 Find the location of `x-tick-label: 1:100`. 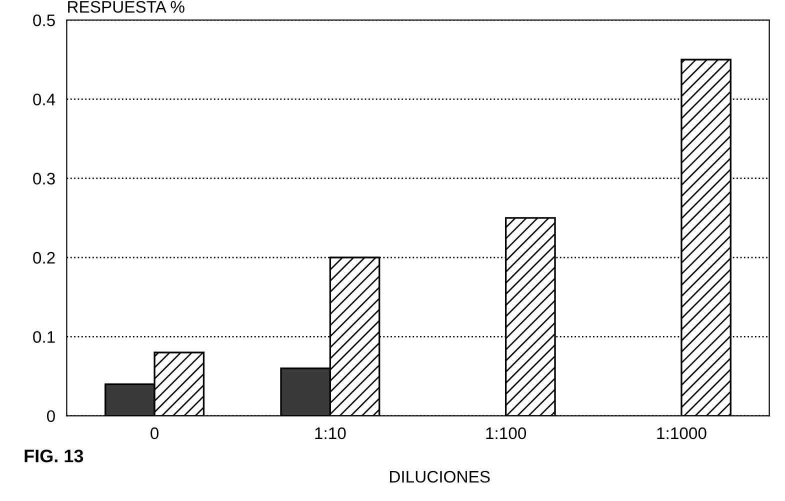

x-tick-label: 1:100 is located at coordinates (506, 433).